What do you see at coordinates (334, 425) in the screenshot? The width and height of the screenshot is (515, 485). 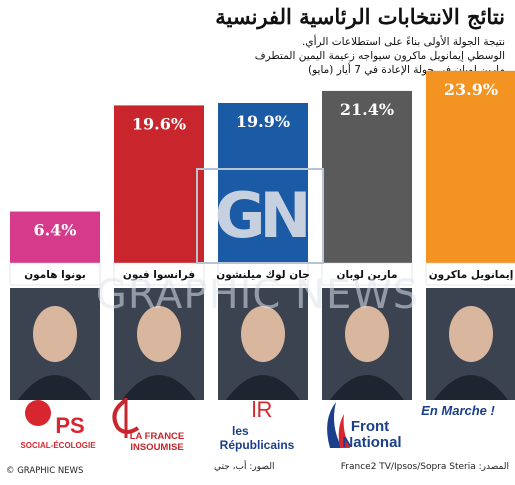 I see `flame-icon` at bounding box center [334, 425].